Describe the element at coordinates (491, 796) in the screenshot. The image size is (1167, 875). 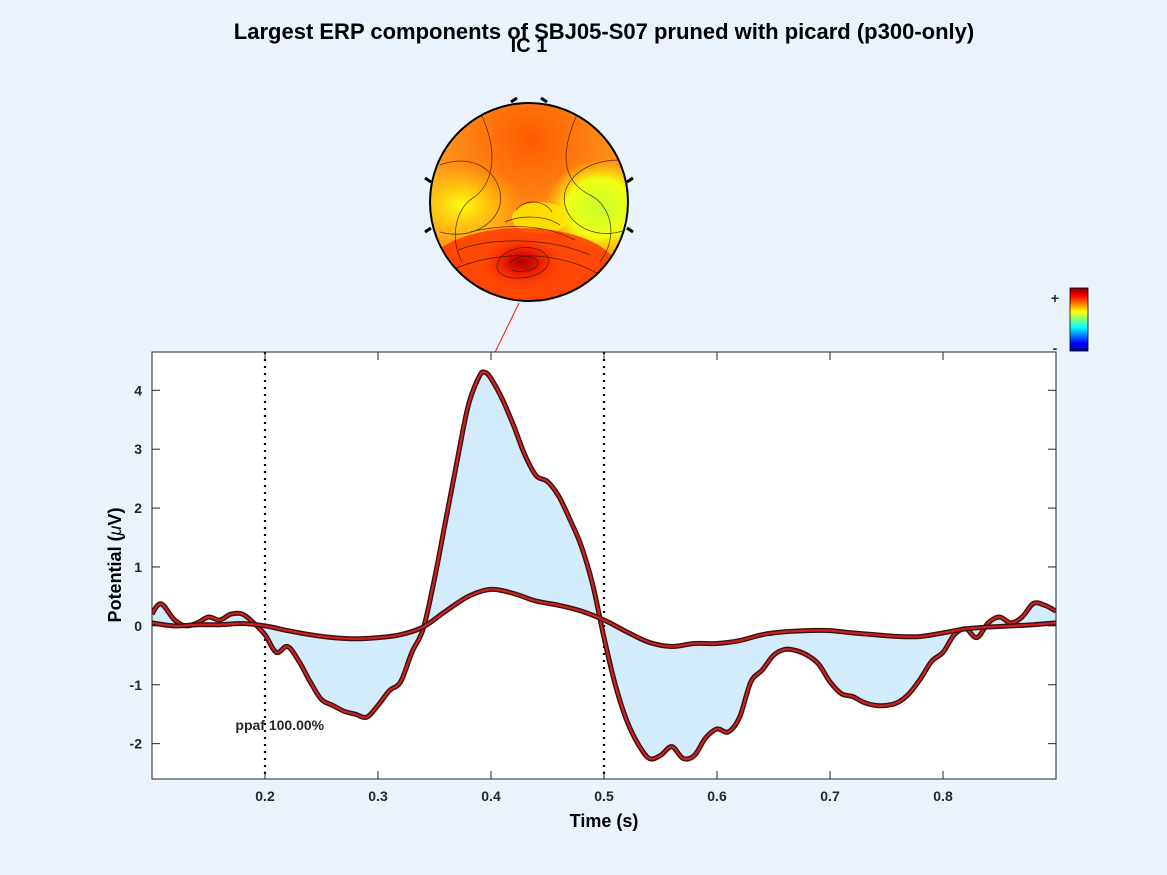
I see `x-tick-label-2: 0.4` at that location.